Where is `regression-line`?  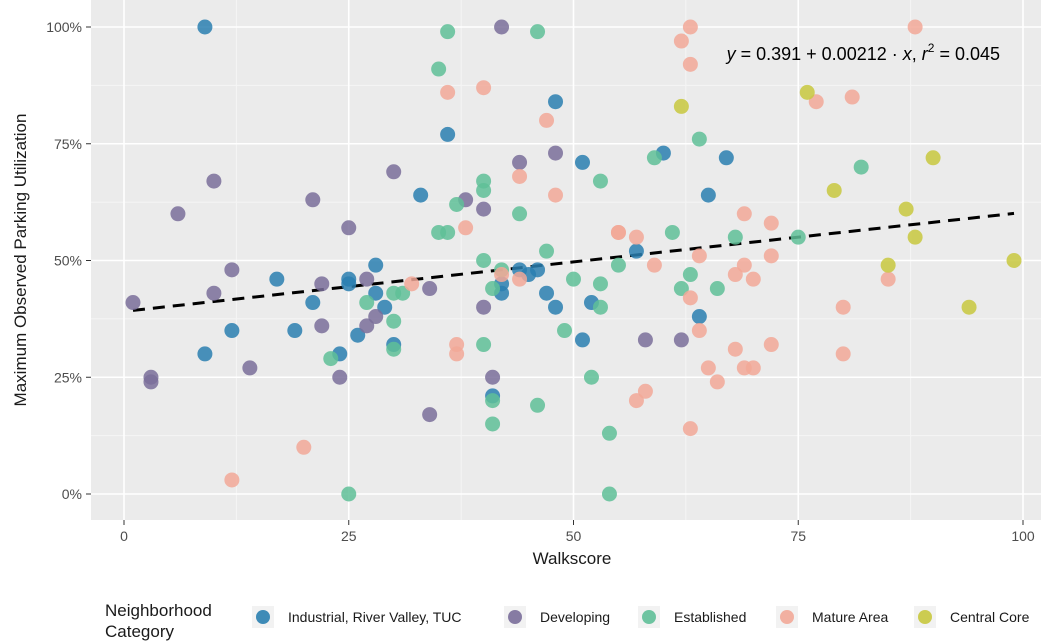
regression-line is located at coordinates (573, 261).